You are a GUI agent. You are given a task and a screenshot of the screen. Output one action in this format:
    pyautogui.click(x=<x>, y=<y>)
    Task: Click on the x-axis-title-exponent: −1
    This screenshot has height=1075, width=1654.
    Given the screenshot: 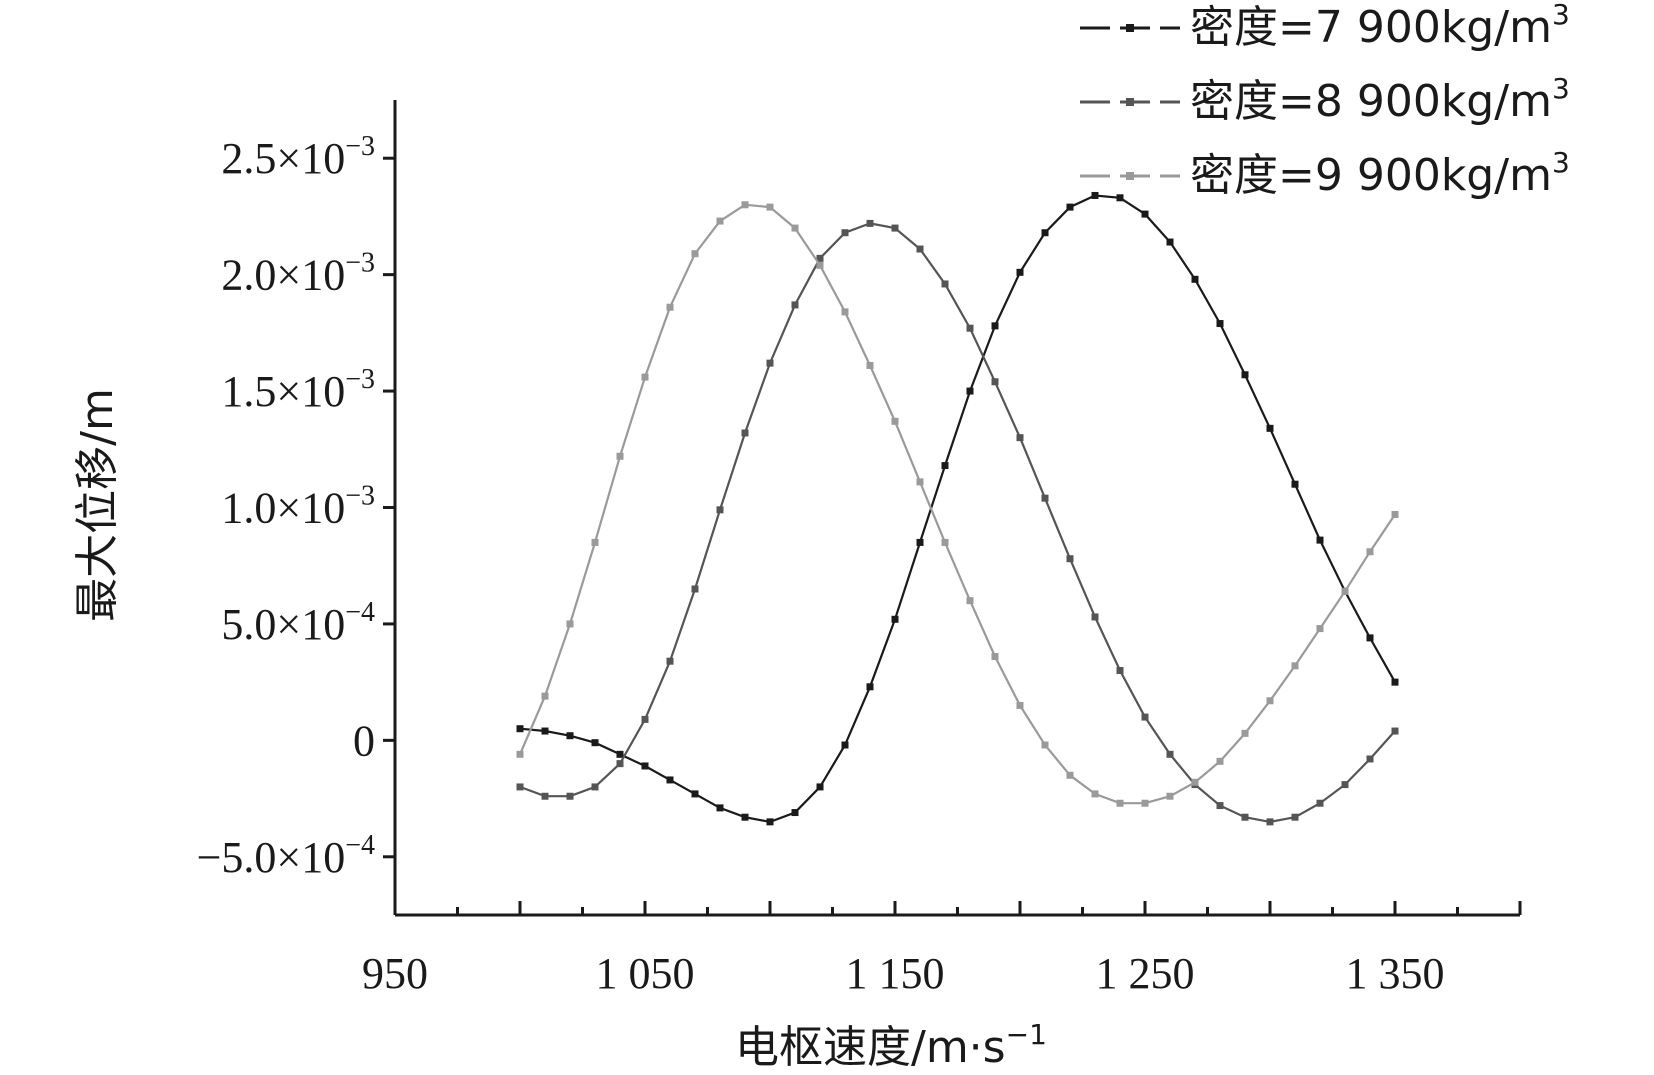 What is the action you would take?
    pyautogui.click(x=1026, y=1034)
    